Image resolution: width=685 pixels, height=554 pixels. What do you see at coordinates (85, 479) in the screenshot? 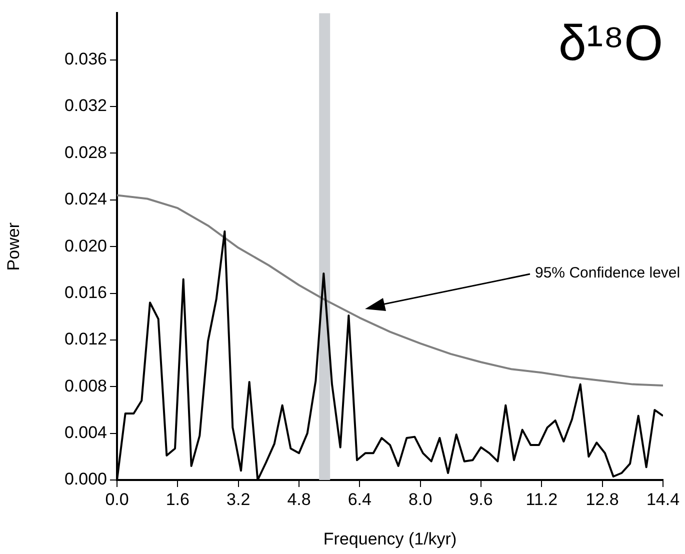
I see `y-tick-label: 0.000` at bounding box center [85, 479].